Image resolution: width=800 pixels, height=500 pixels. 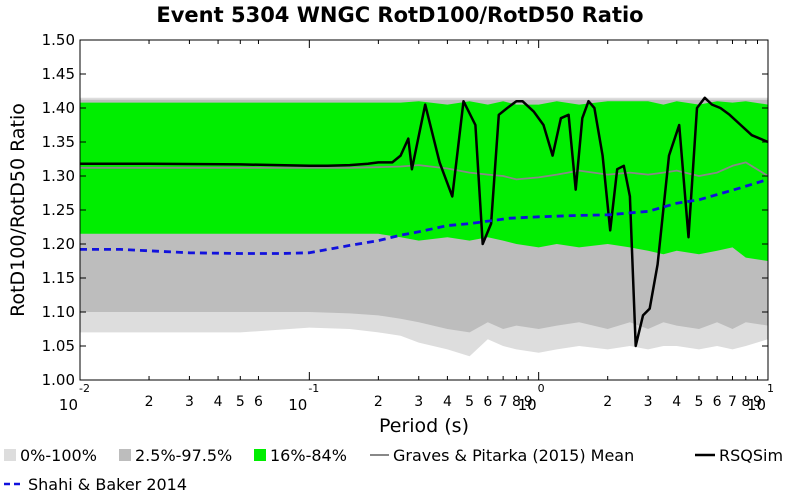 What do you see at coordinates (58, 278) in the screenshot?
I see `y-tick-label: 1.15` at bounding box center [58, 278].